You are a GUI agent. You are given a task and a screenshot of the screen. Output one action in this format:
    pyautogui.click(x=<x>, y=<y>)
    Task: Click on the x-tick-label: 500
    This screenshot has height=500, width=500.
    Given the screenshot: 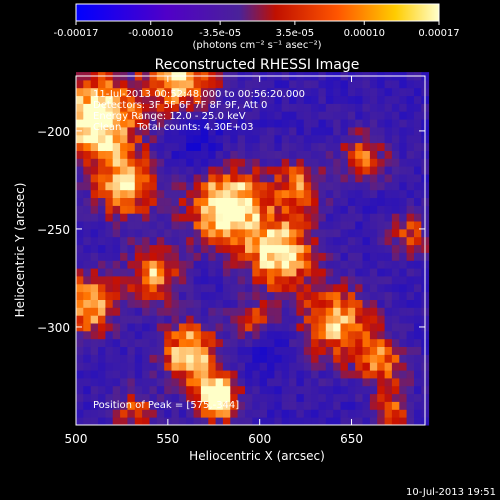 What is the action you would take?
    pyautogui.click(x=76, y=439)
    